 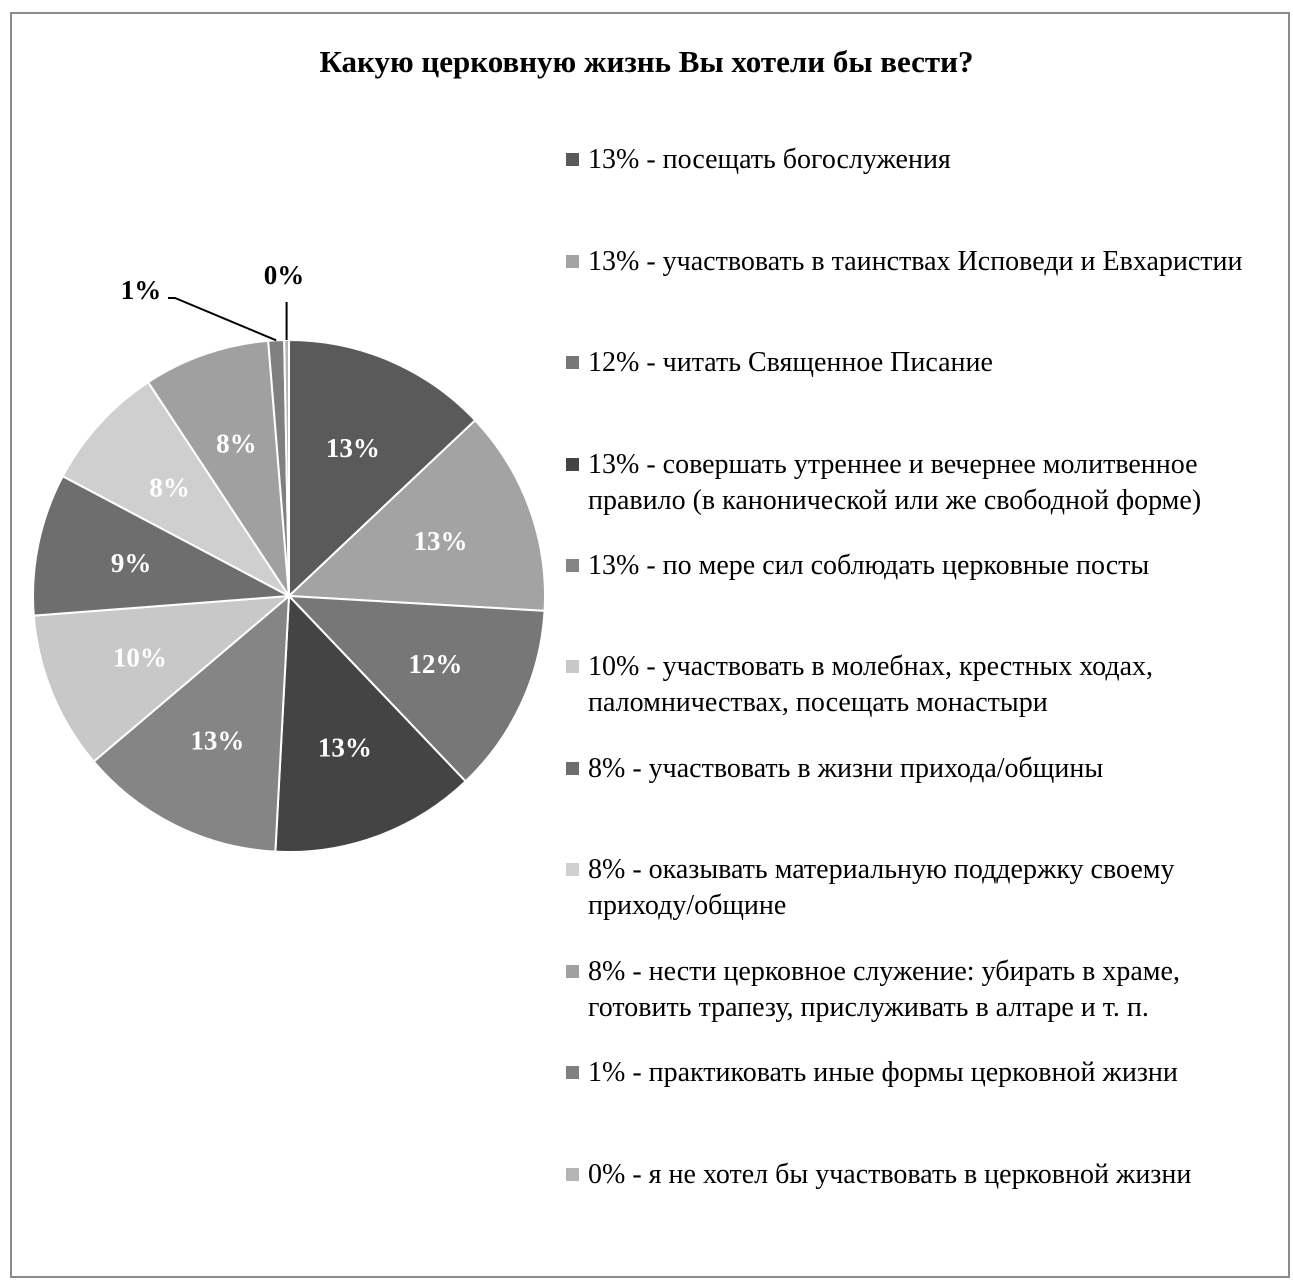 I want to click on slice-label-2: 13%, so click(x=441, y=541).